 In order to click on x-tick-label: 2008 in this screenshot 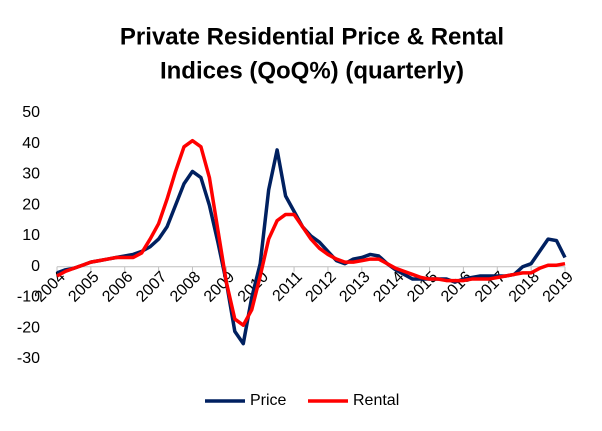, I will do `click(185, 286)`.